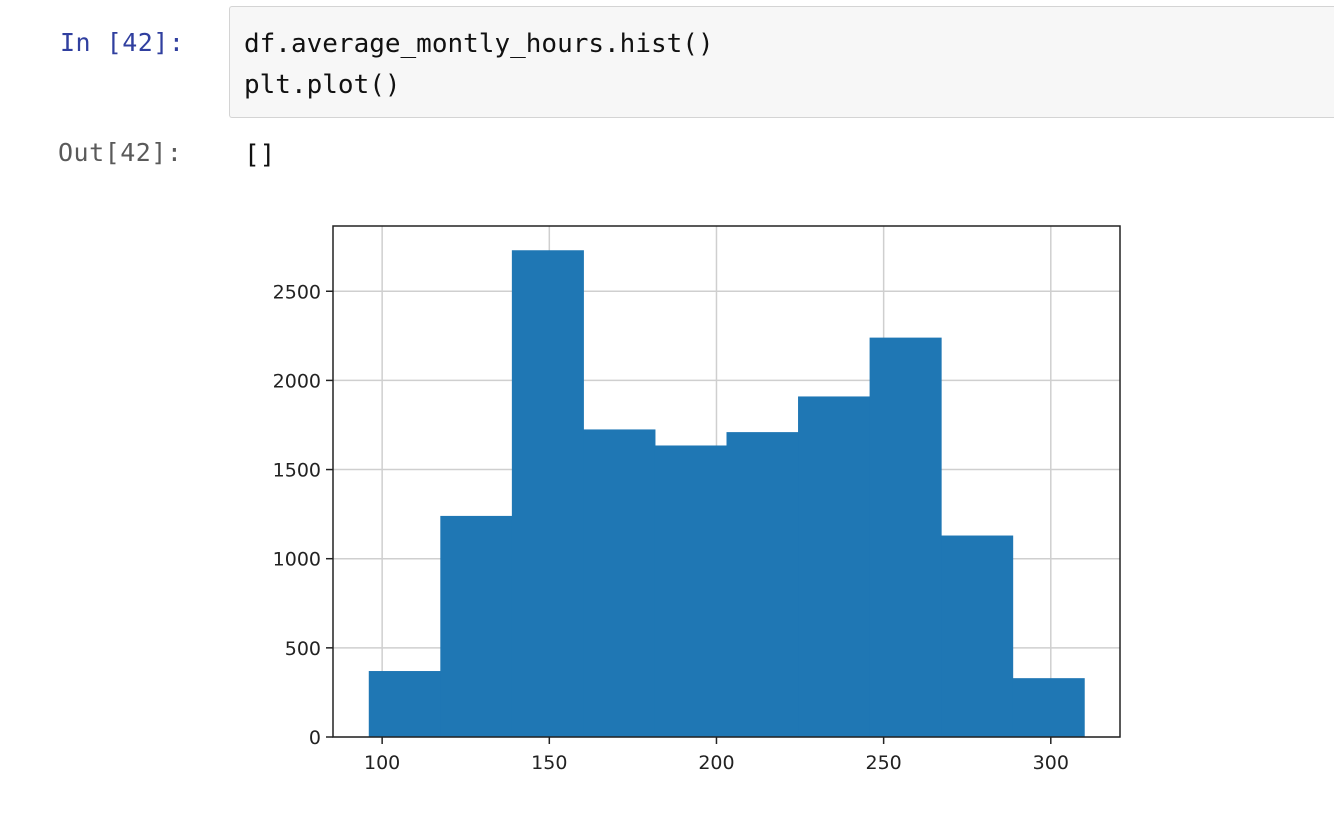  Describe the element at coordinates (297, 471) in the screenshot. I see `y-tick-label-3: 1500` at that location.